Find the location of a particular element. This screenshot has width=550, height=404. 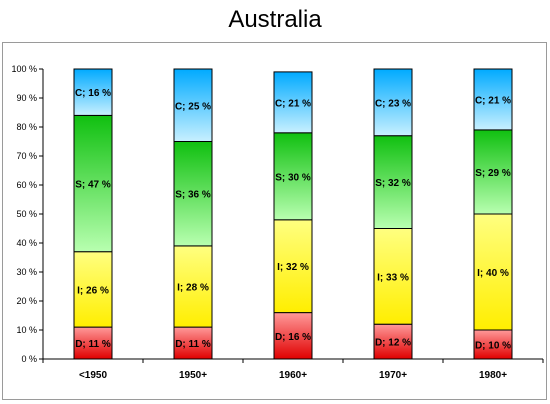

data-label-i: I; 33 % is located at coordinates (393, 277).